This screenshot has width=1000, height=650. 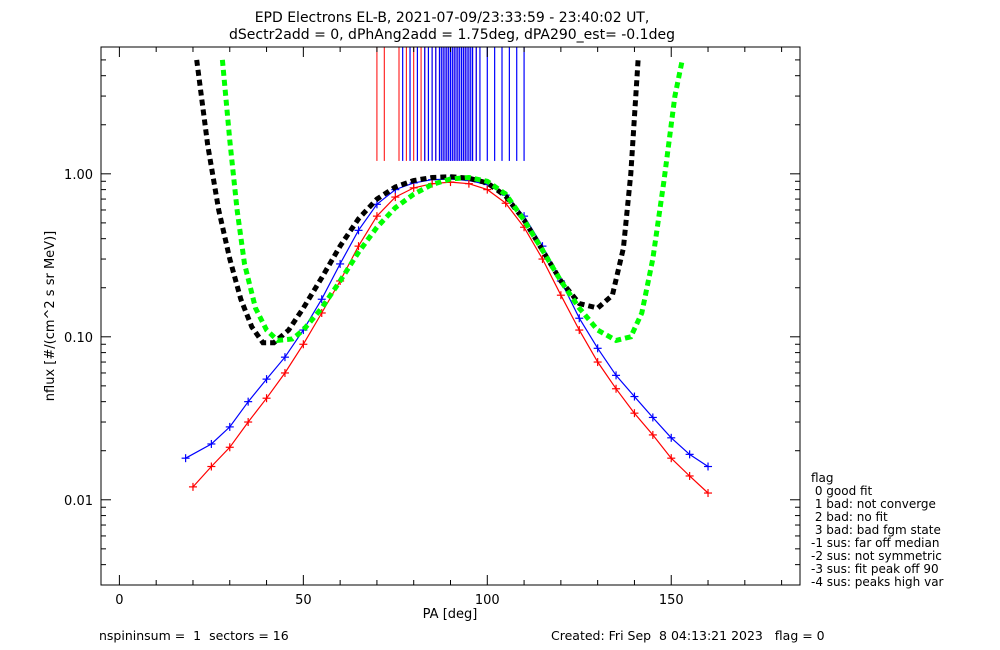 What do you see at coordinates (873, 504) in the screenshot?
I see `legend-entry: 1 bad: not converge` at bounding box center [873, 504].